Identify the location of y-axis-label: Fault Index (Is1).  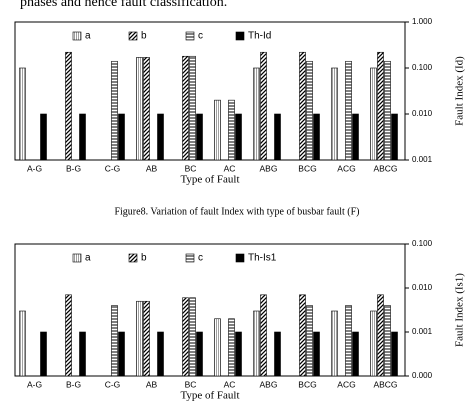
(460, 310).